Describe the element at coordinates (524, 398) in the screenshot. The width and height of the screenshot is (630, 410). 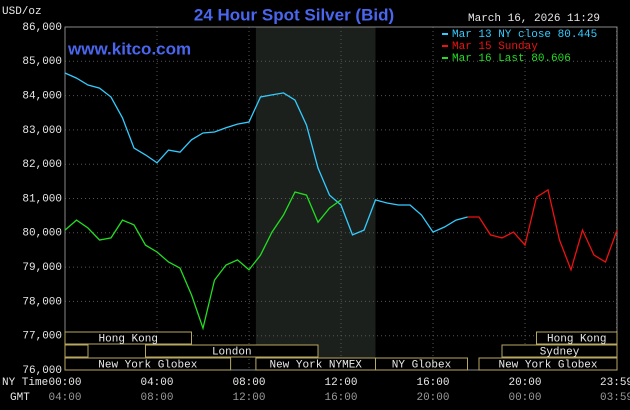
I see `x2-tick-label: 00:00` at that location.